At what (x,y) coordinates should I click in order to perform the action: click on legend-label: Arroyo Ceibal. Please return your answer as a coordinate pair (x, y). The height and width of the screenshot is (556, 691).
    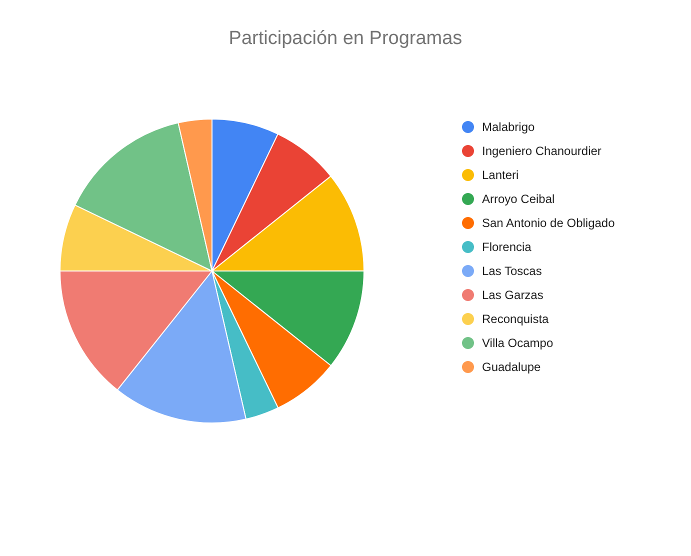
    Looking at the image, I should click on (518, 199).